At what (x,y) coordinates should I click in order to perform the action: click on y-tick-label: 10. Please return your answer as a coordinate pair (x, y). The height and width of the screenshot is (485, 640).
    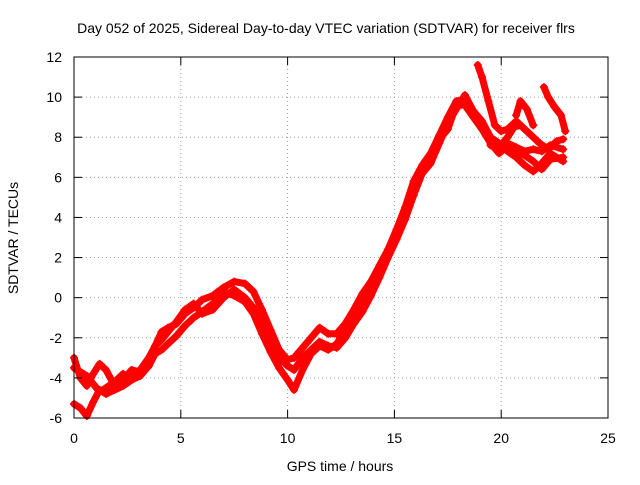
    Looking at the image, I should click on (54, 97).